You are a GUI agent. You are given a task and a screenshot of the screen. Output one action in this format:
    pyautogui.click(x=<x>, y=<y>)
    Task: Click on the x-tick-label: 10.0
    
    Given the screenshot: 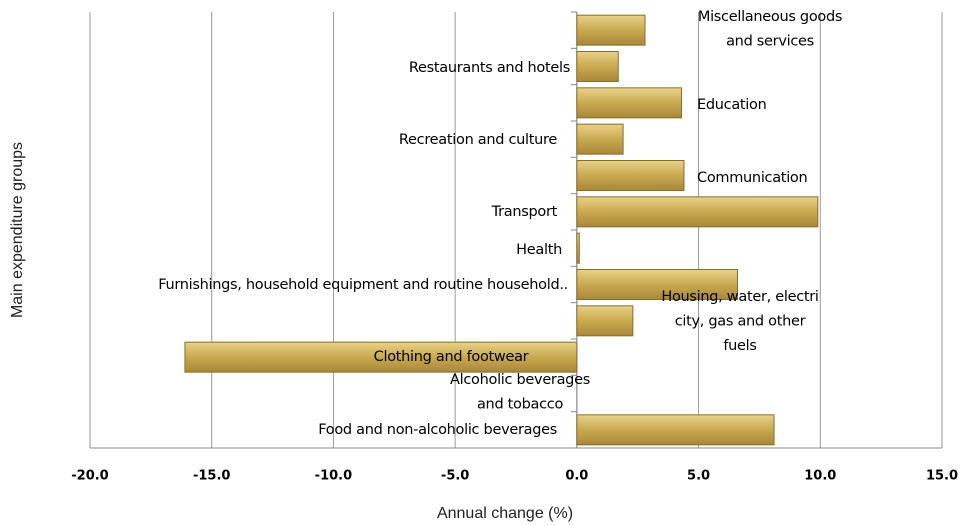 What is the action you would take?
    pyautogui.click(x=820, y=476)
    